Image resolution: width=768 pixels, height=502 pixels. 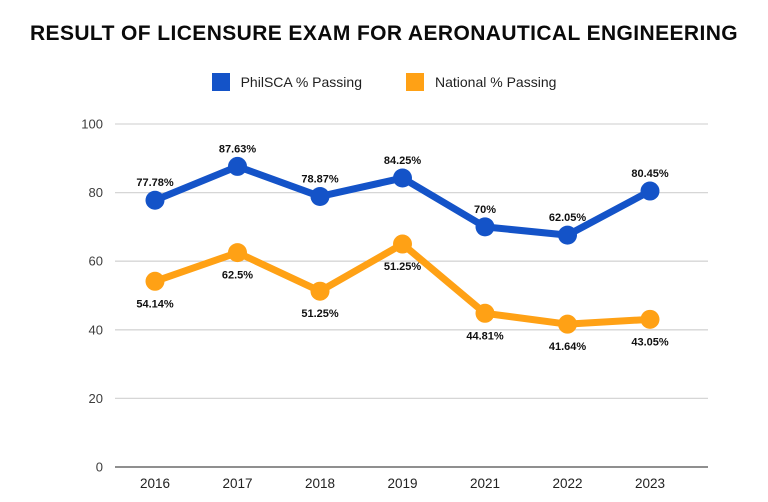 I want to click on data-label-0-2016: 77.78%, so click(x=155, y=183).